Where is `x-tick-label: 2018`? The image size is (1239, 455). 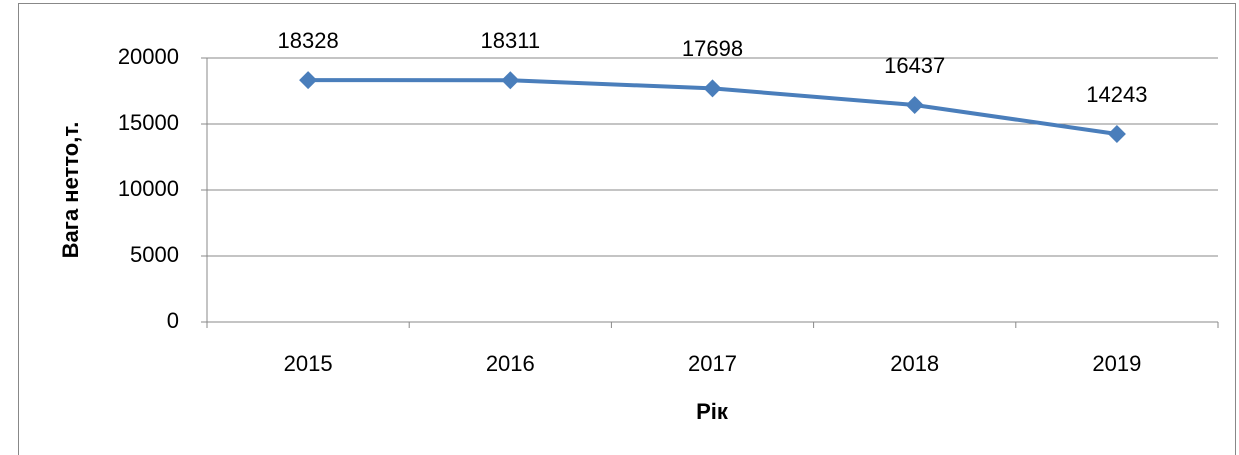
x-tick-label: 2018 is located at coordinates (914, 363).